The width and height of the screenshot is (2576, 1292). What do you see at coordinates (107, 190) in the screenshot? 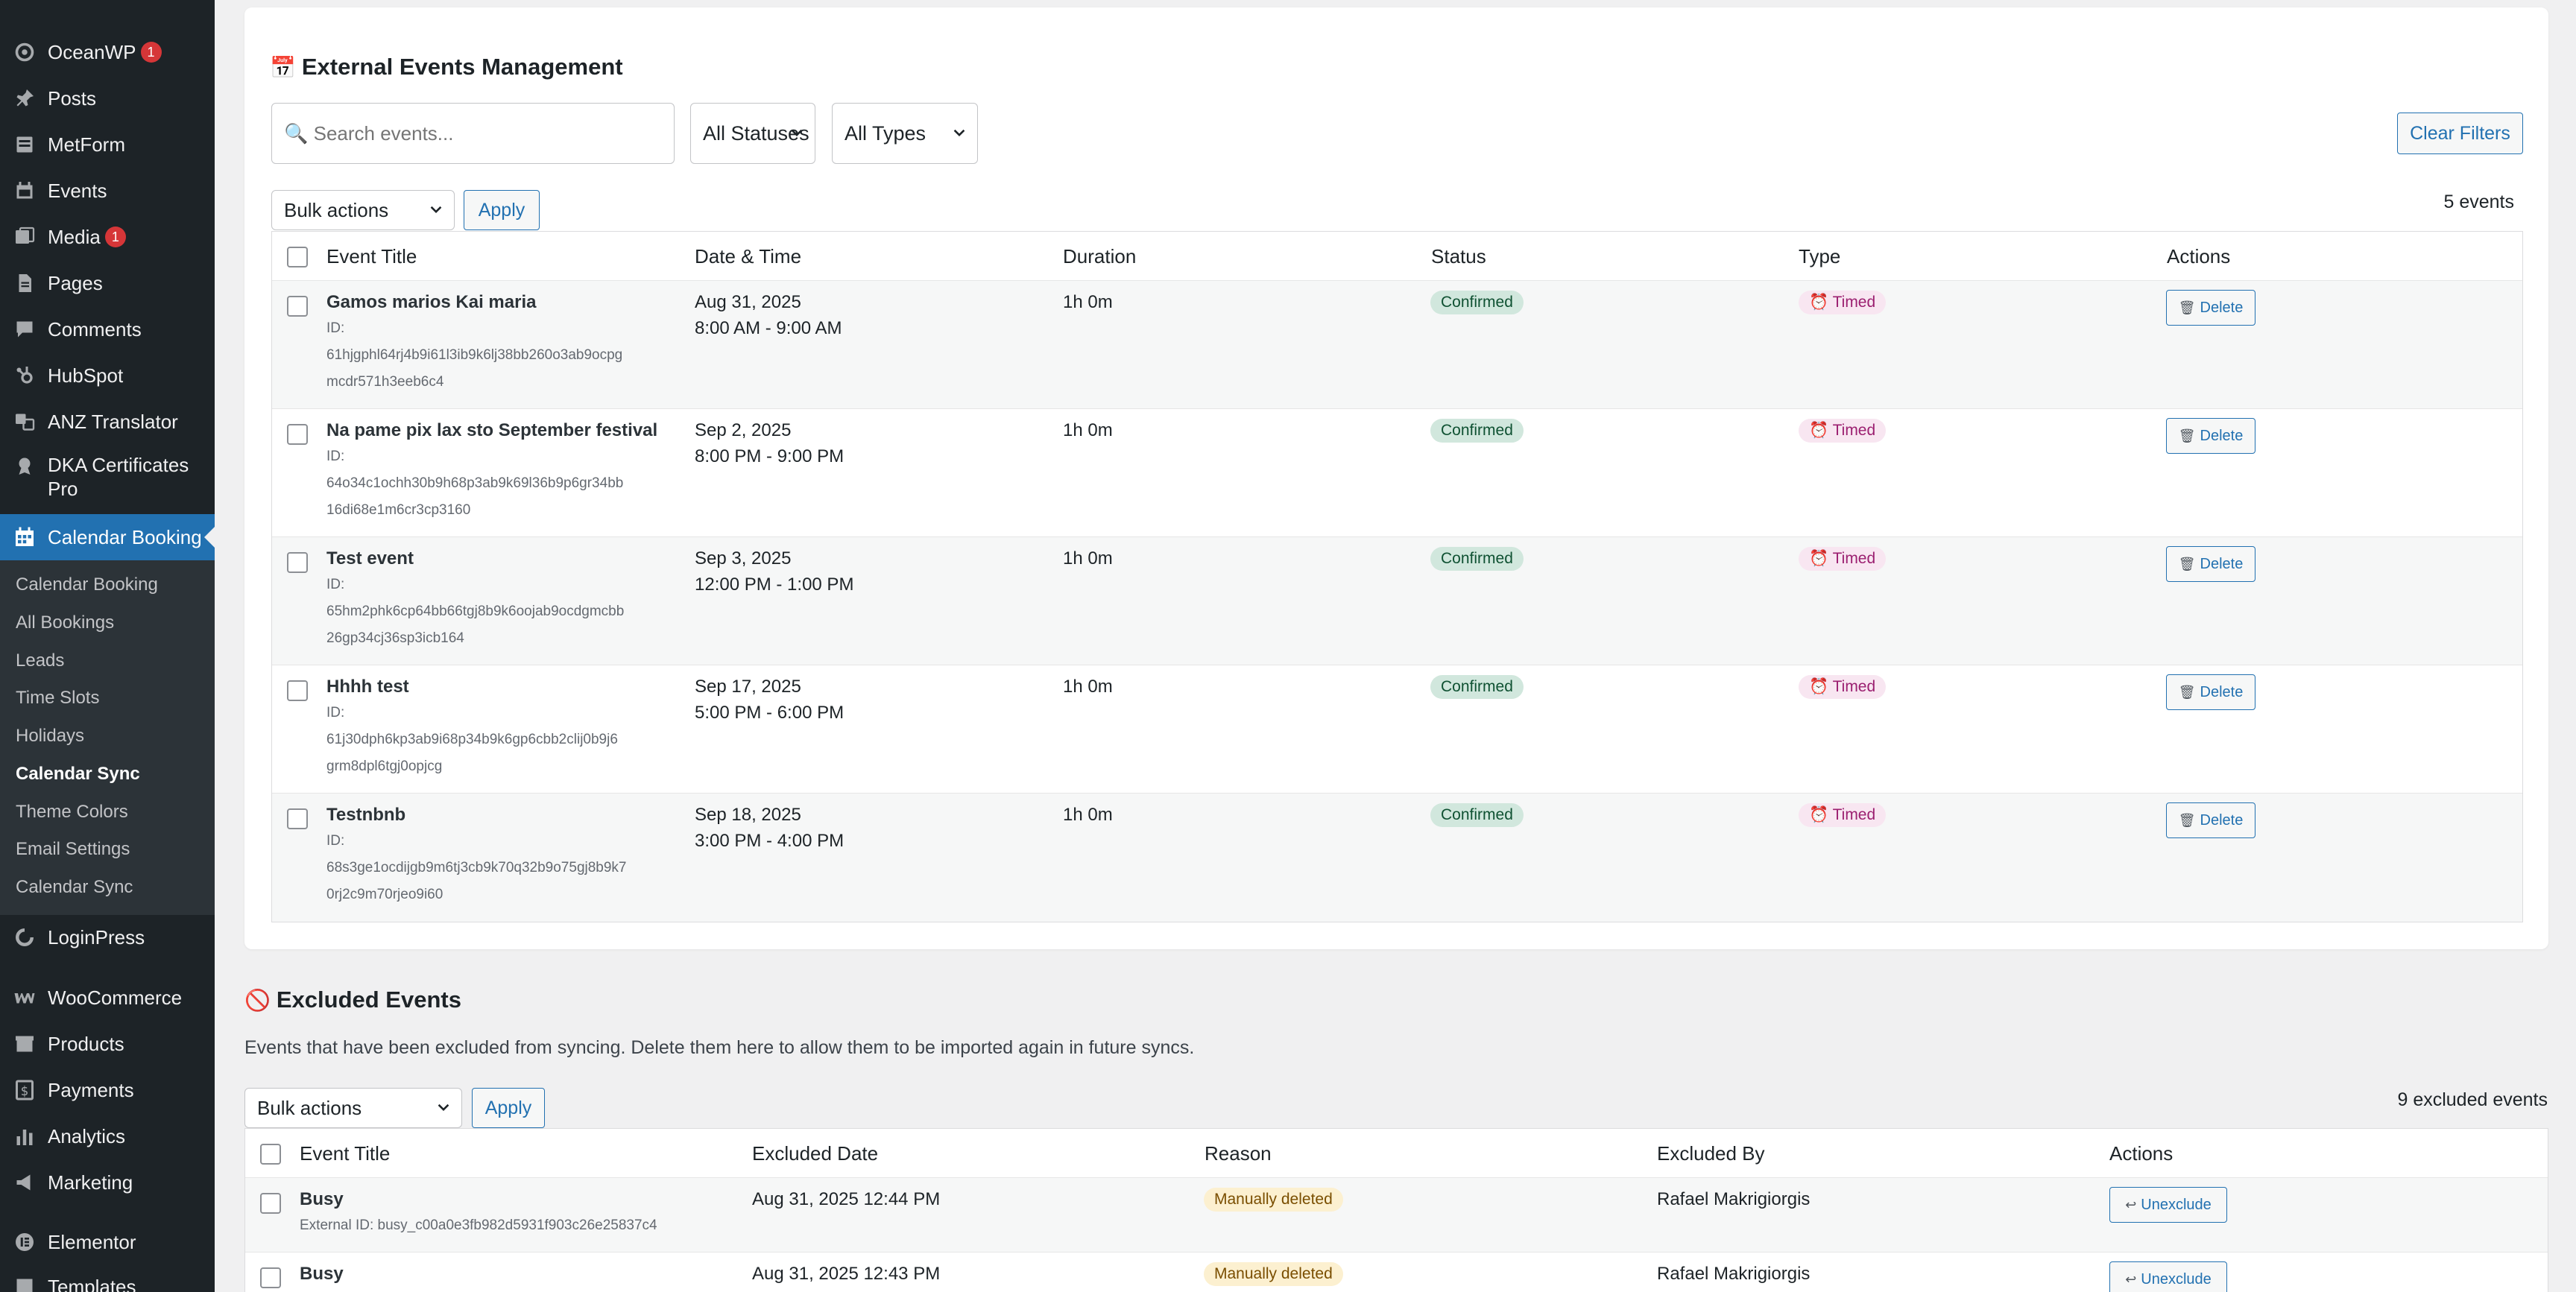
I see `sidebar-item-events: Events` at bounding box center [107, 190].